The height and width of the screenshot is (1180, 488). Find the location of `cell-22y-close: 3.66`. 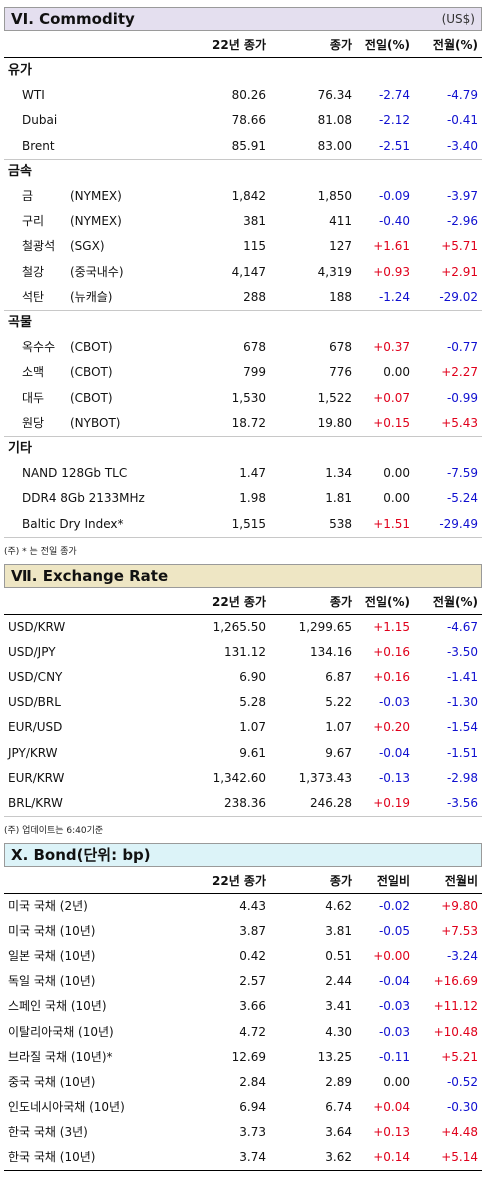

cell-22y-close: 3.66 is located at coordinates (252, 1006).